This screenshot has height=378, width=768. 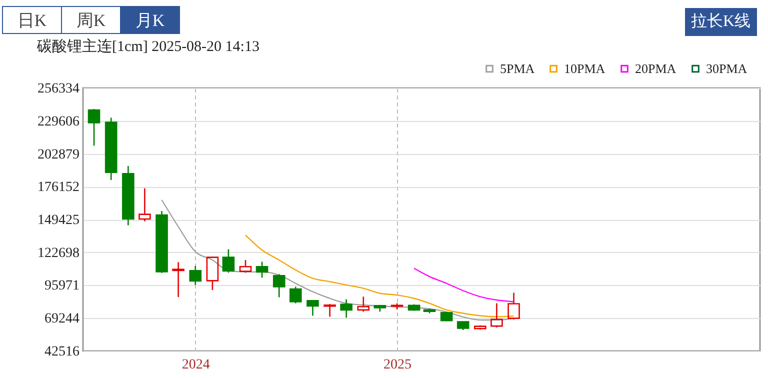 I want to click on y-tick-label: 95971, so click(x=62, y=286).